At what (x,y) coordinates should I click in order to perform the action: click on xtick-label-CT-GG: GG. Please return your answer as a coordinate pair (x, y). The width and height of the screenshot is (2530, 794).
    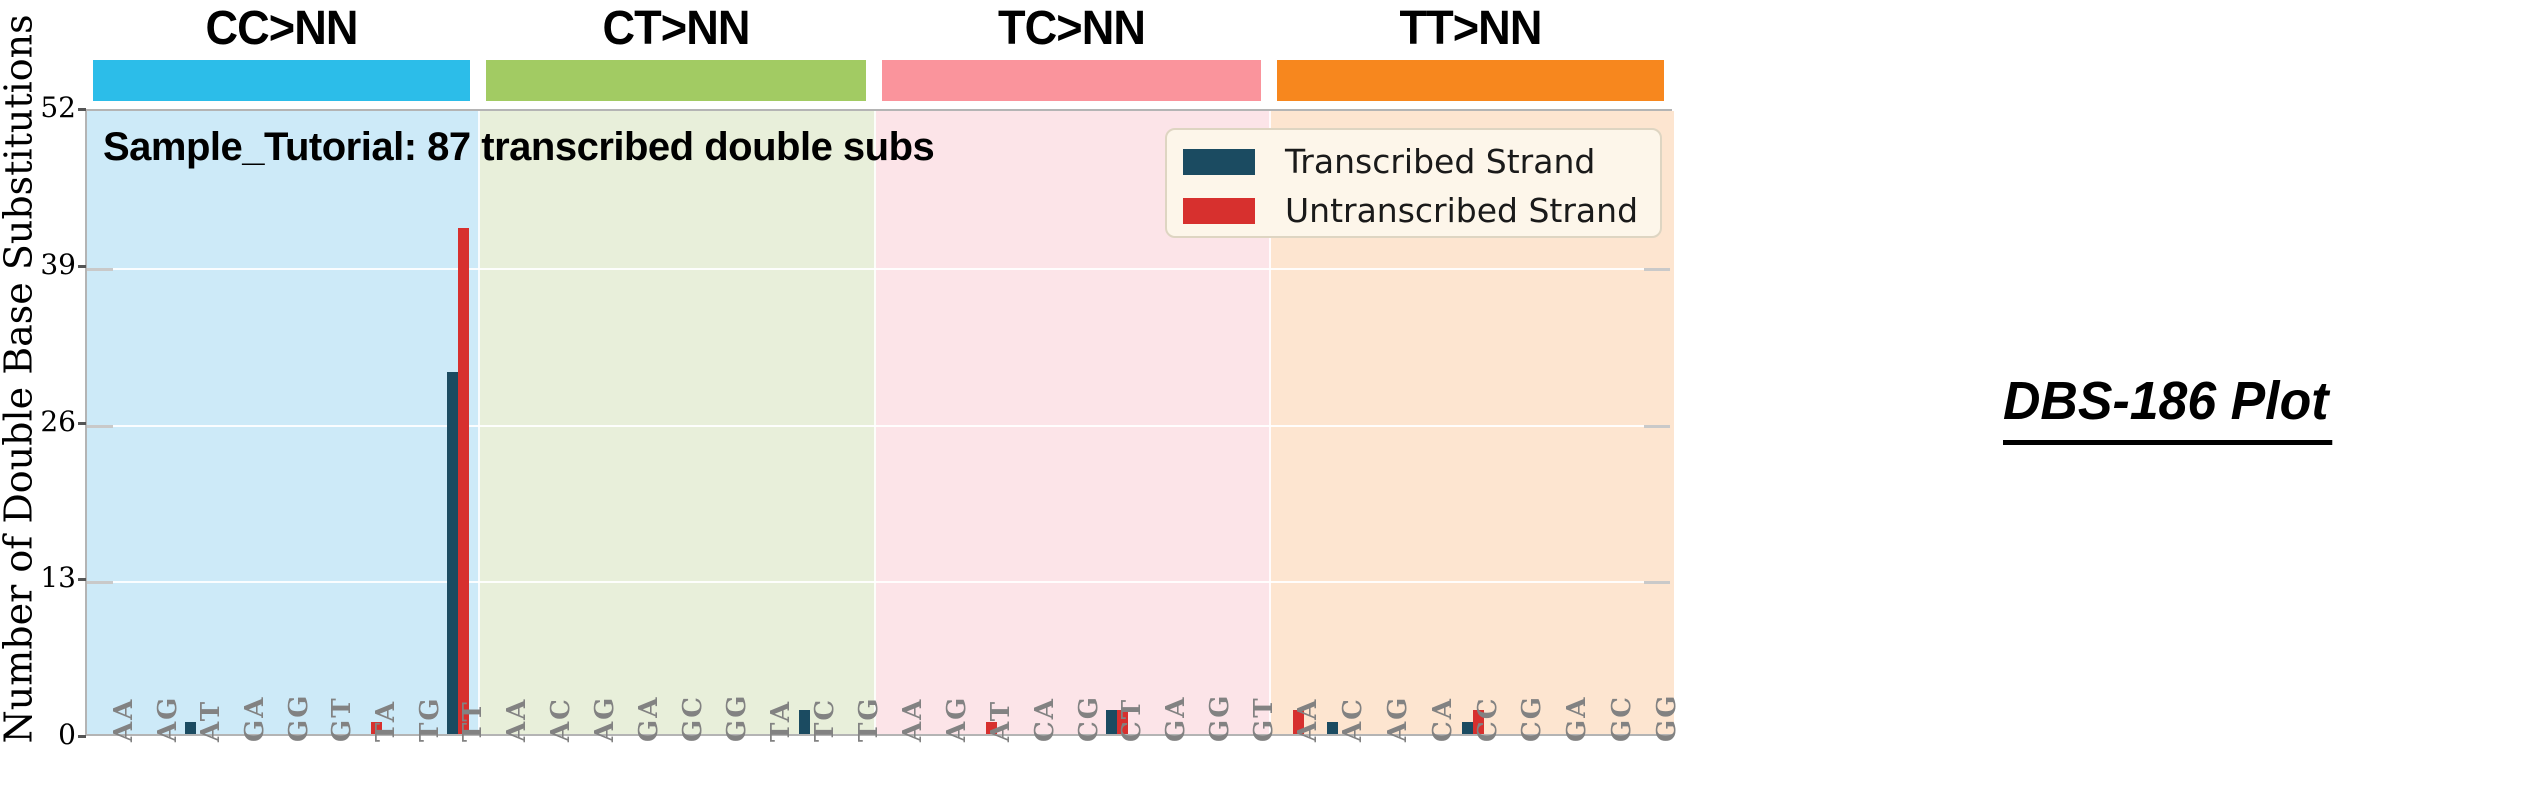
    Looking at the image, I should click on (737, 717).